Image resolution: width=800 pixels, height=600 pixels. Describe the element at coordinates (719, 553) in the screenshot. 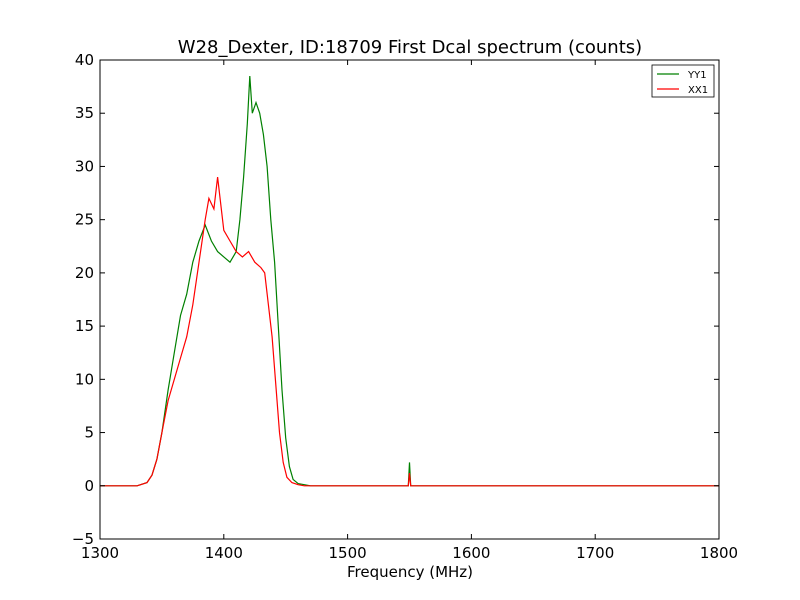

I see `x-tick-label-1800: 1800` at that location.